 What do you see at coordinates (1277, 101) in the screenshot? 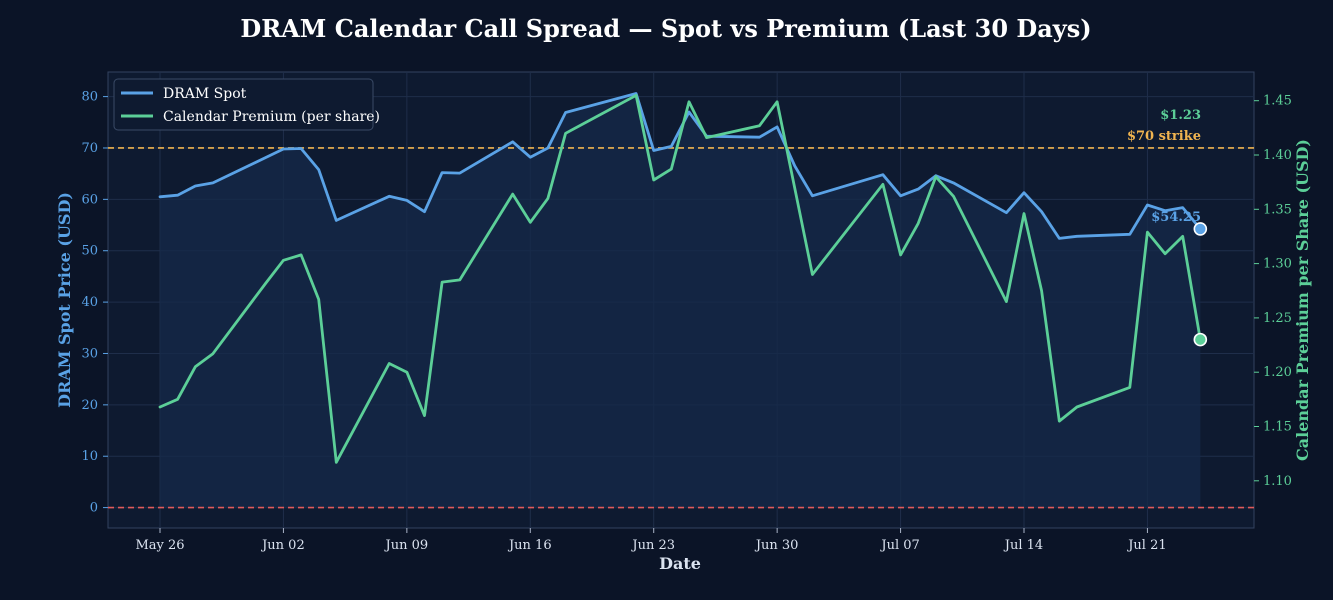
I see `right-tick-label: 1.45` at bounding box center [1277, 101].